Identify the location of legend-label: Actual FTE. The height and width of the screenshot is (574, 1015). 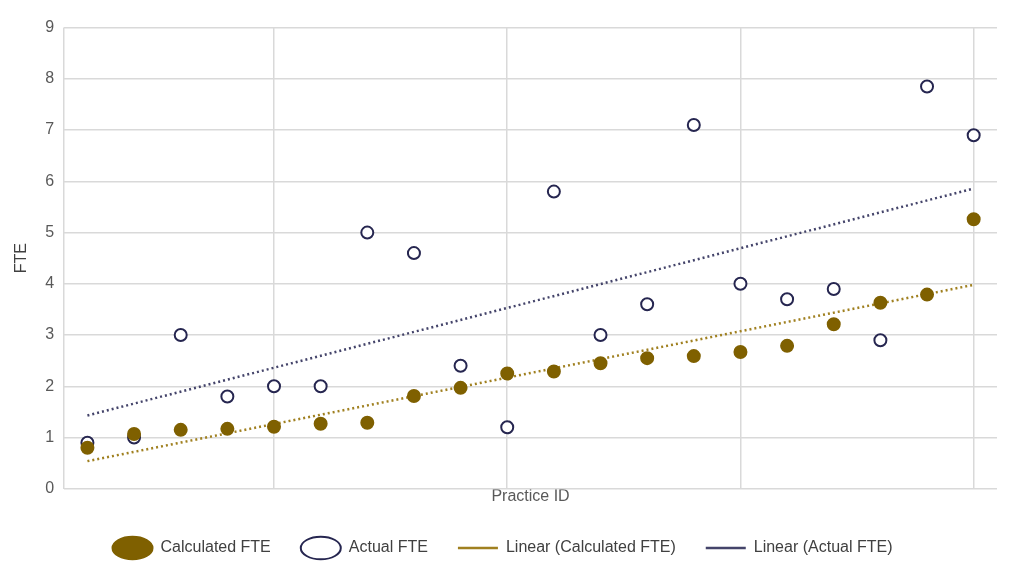
(388, 547).